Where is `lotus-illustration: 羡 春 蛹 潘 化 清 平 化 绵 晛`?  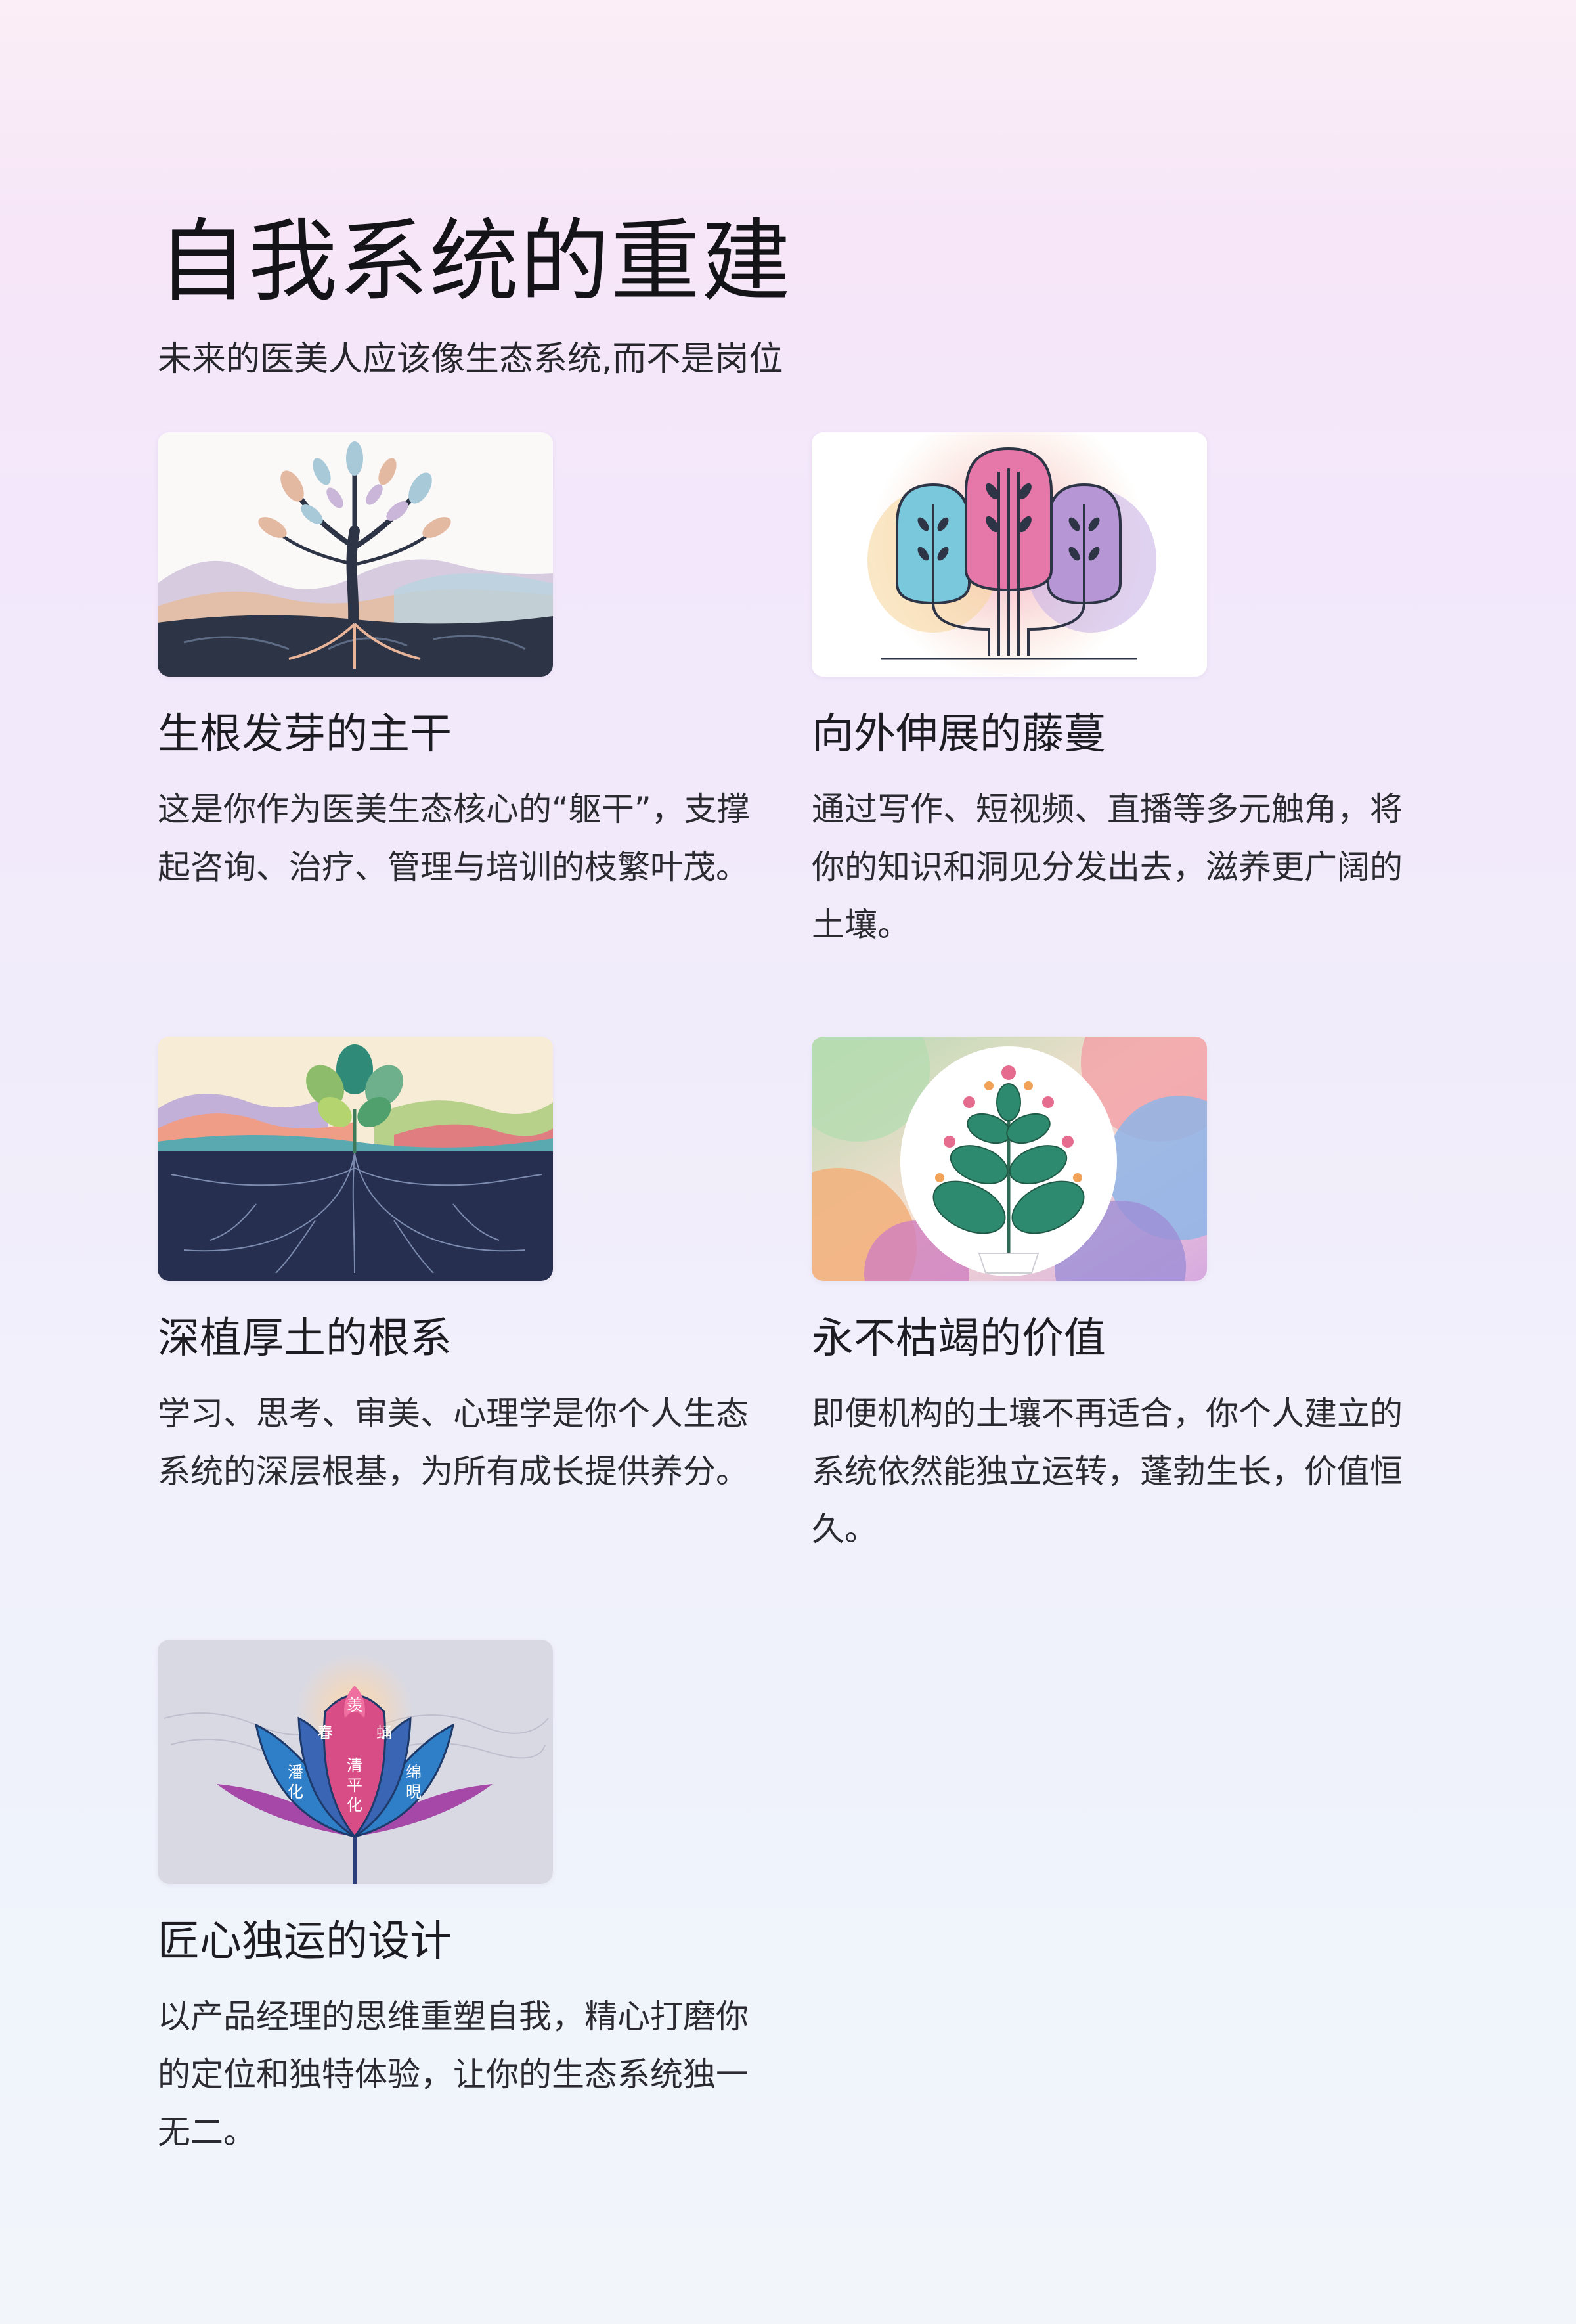
lotus-illustration: 羡 春 蛹 潘 化 清 平 化 绵 晛 is located at coordinates (355, 1762).